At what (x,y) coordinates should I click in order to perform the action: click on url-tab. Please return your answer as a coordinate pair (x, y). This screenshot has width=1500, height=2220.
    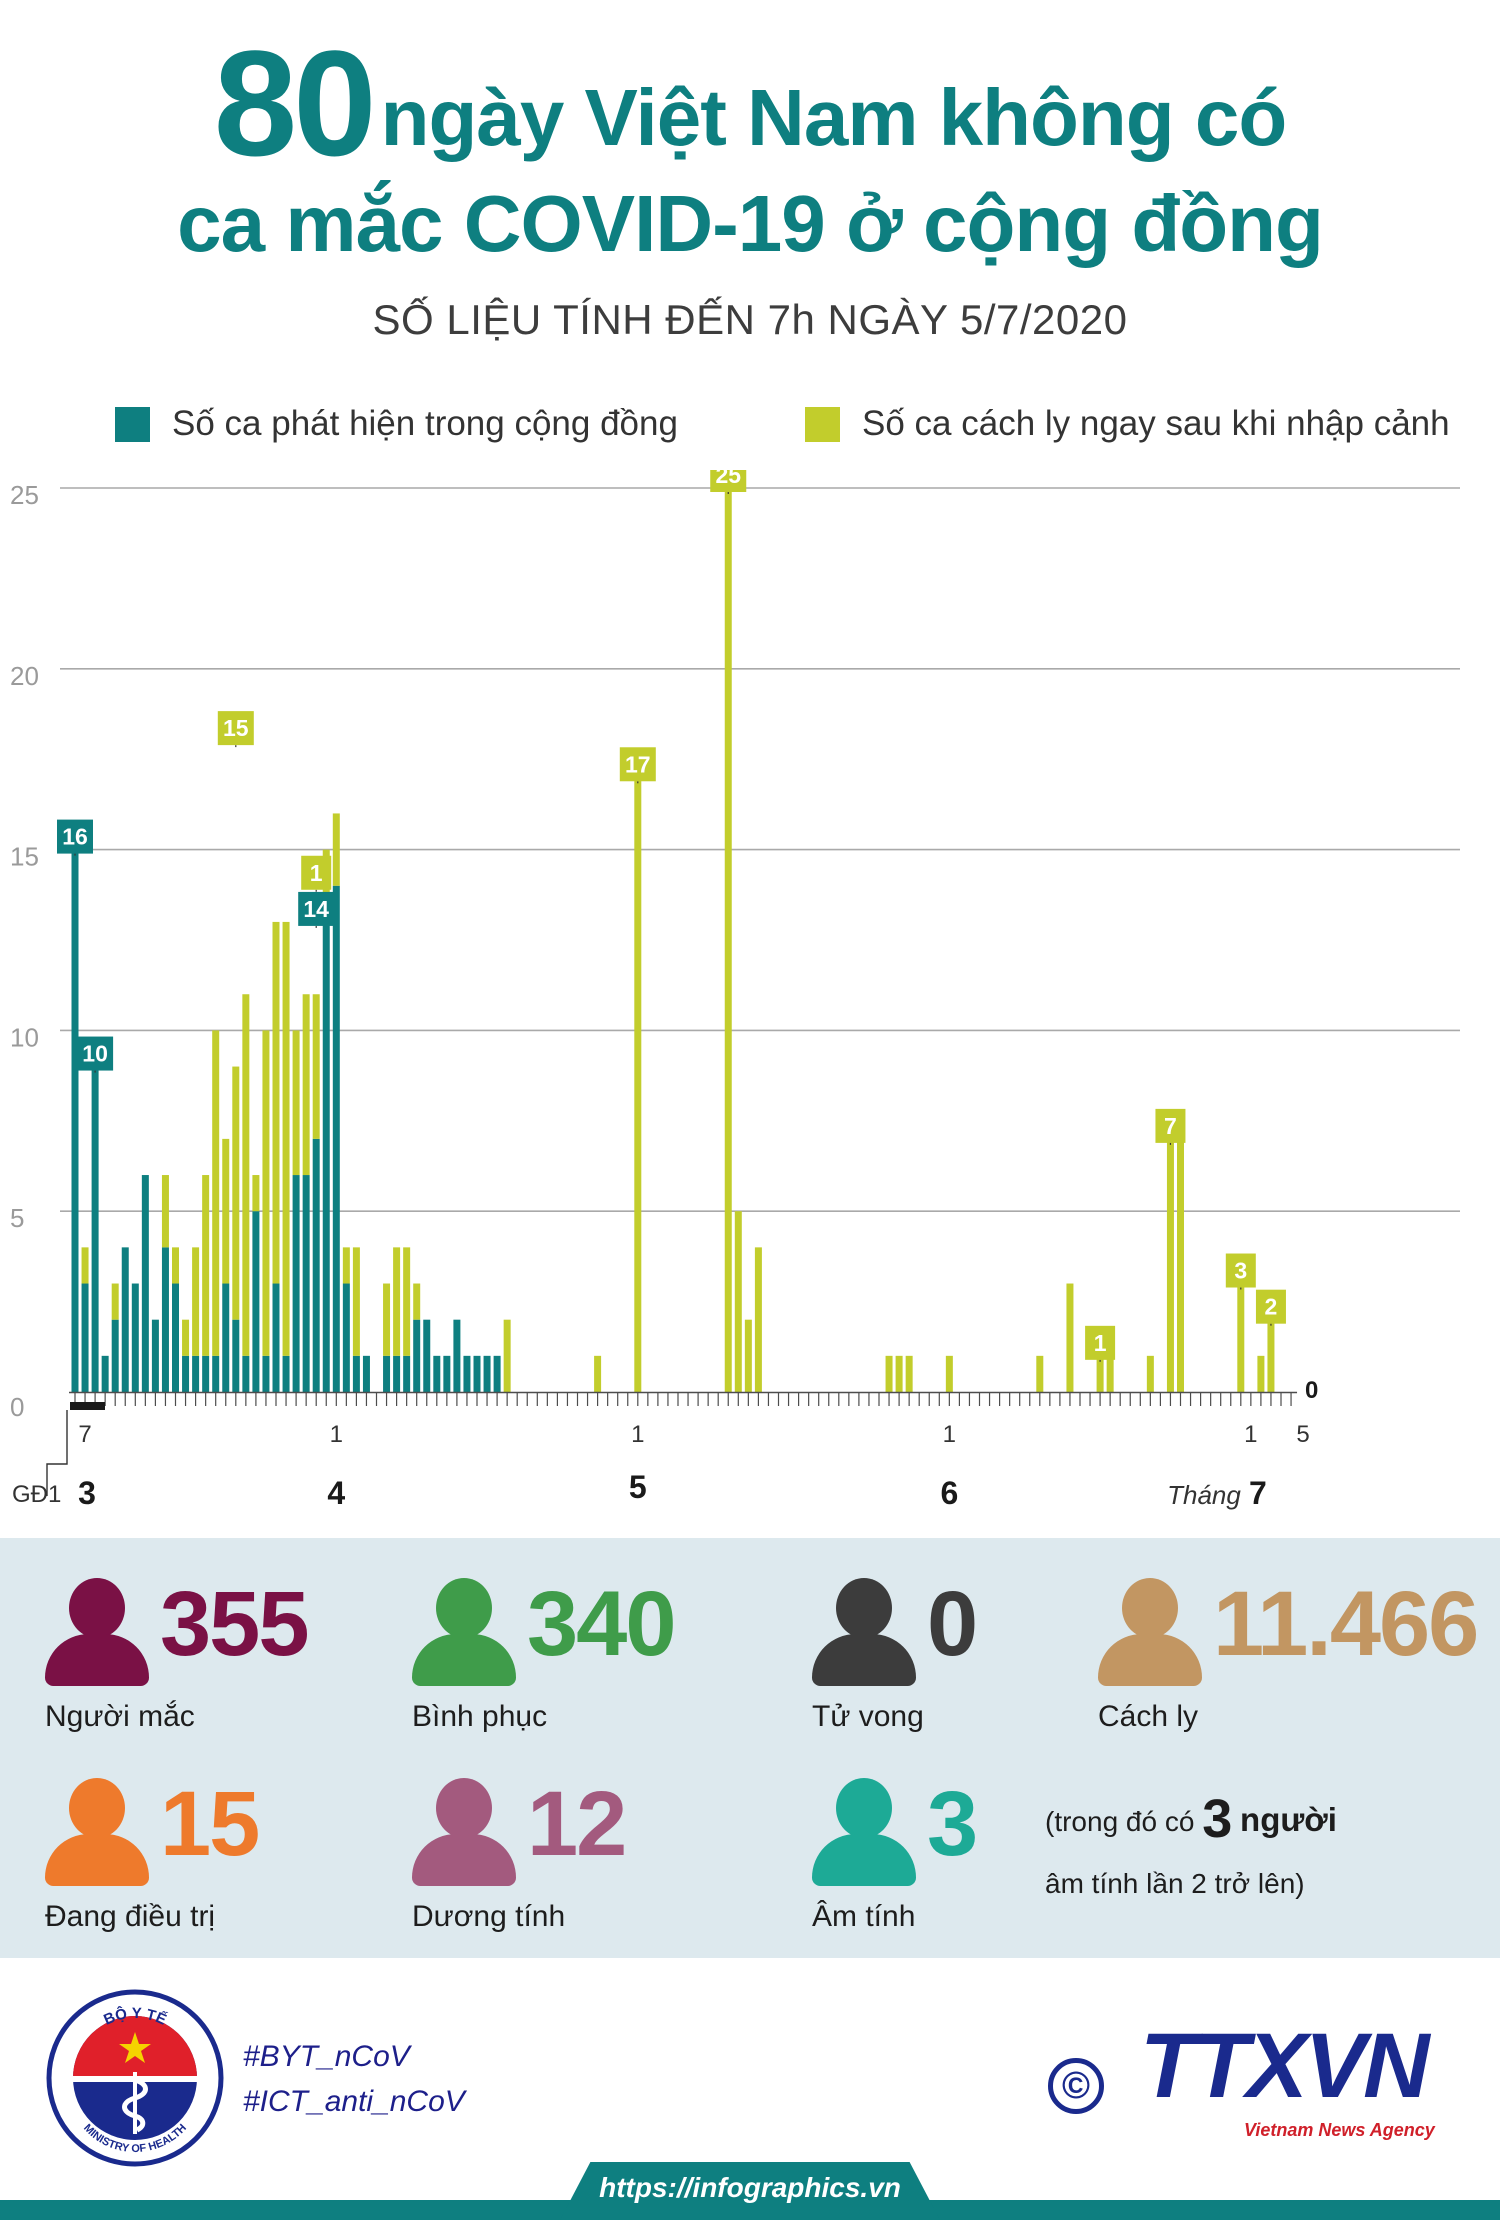
    Looking at the image, I should click on (750, 2191).